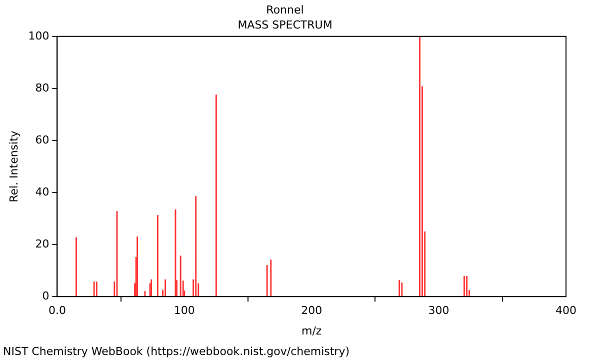  I want to click on y-tick-label: 60, so click(42, 139).